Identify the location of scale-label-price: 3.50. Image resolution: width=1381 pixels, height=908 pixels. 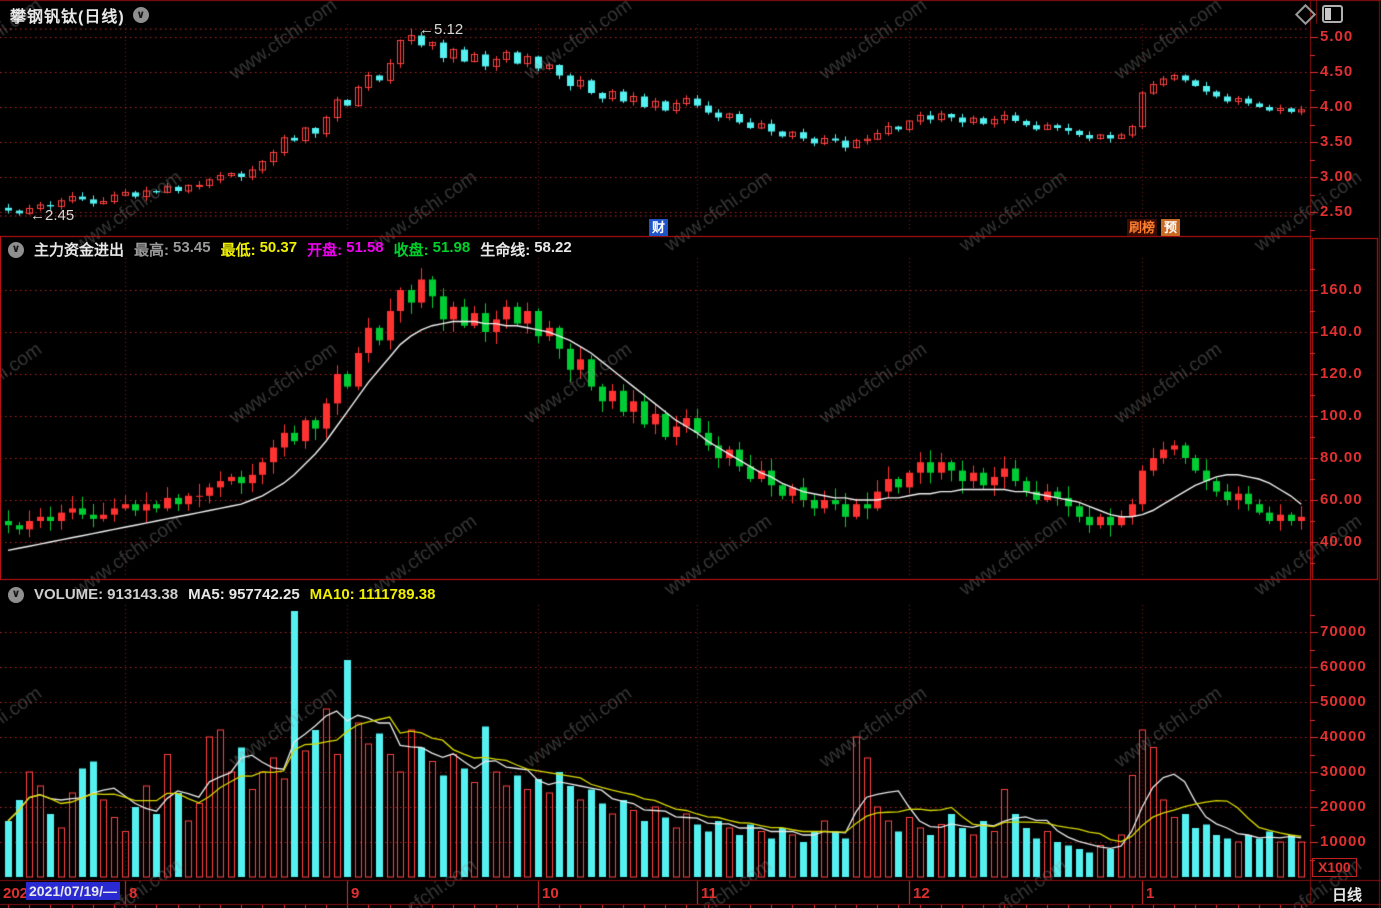
(1337, 141).